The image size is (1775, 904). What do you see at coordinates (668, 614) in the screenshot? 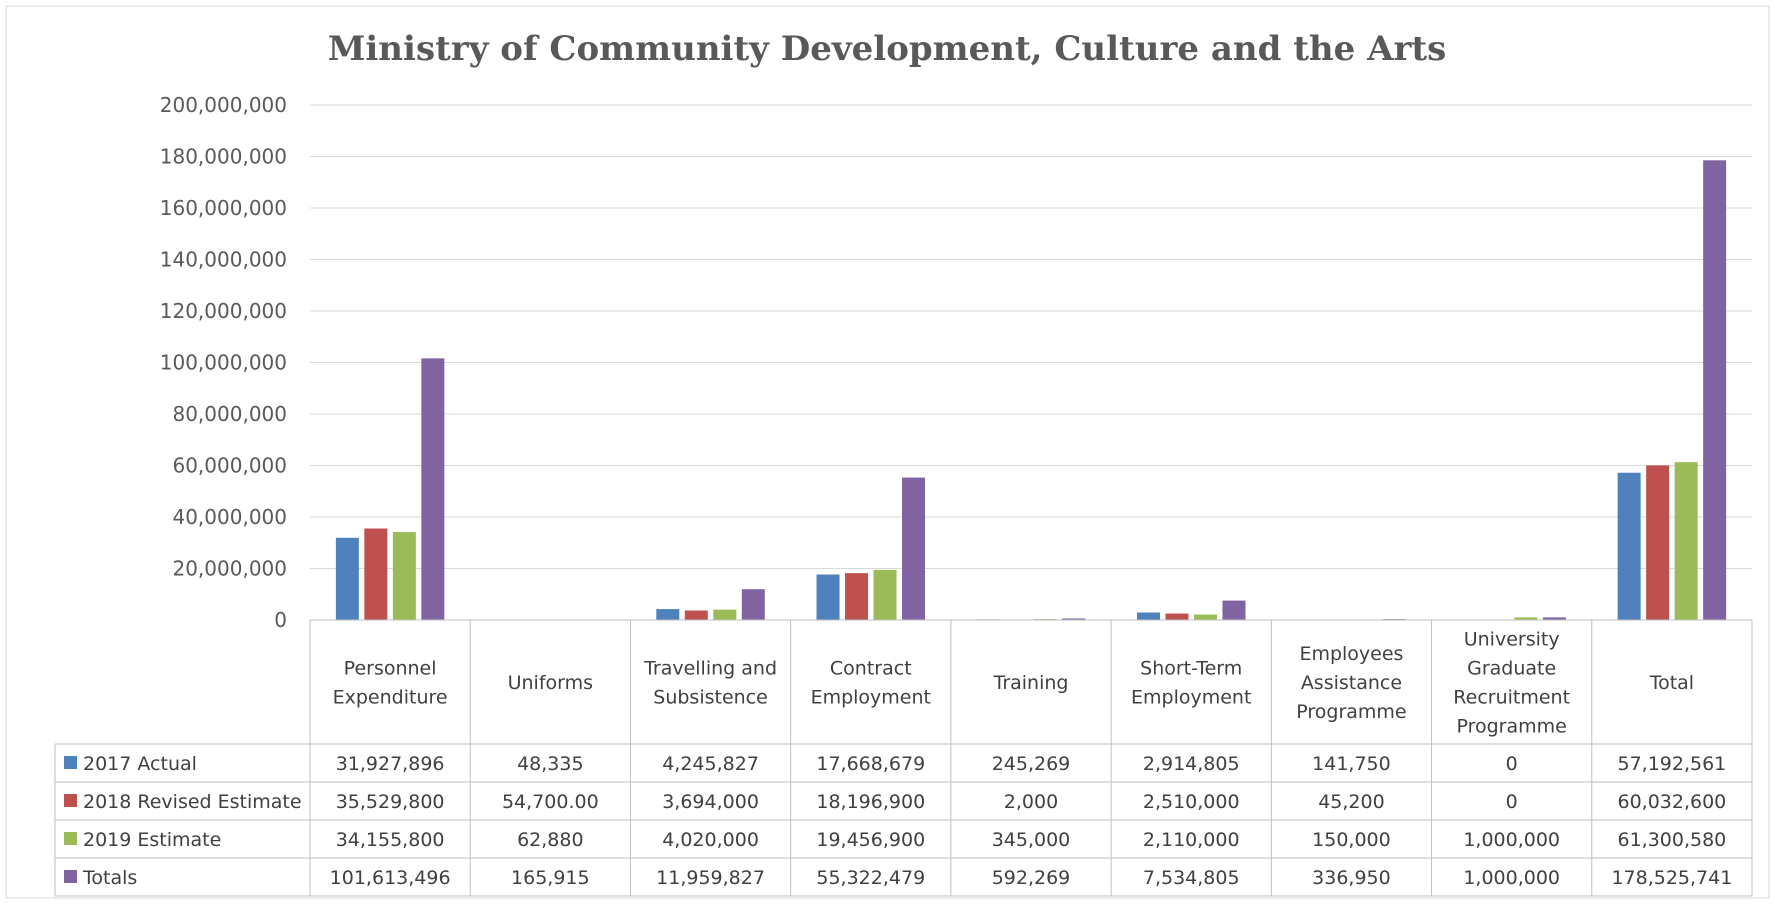
I see `bar-2017-actual-travelling-and-subsistence` at bounding box center [668, 614].